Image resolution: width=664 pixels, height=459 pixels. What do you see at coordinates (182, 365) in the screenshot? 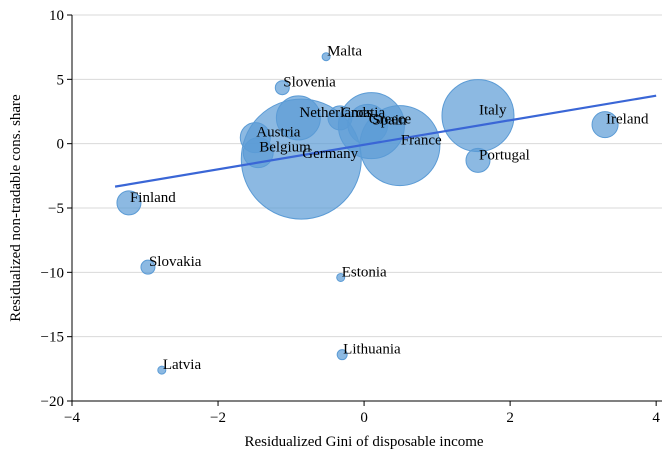
I see `point-label: Latvia` at bounding box center [182, 365].